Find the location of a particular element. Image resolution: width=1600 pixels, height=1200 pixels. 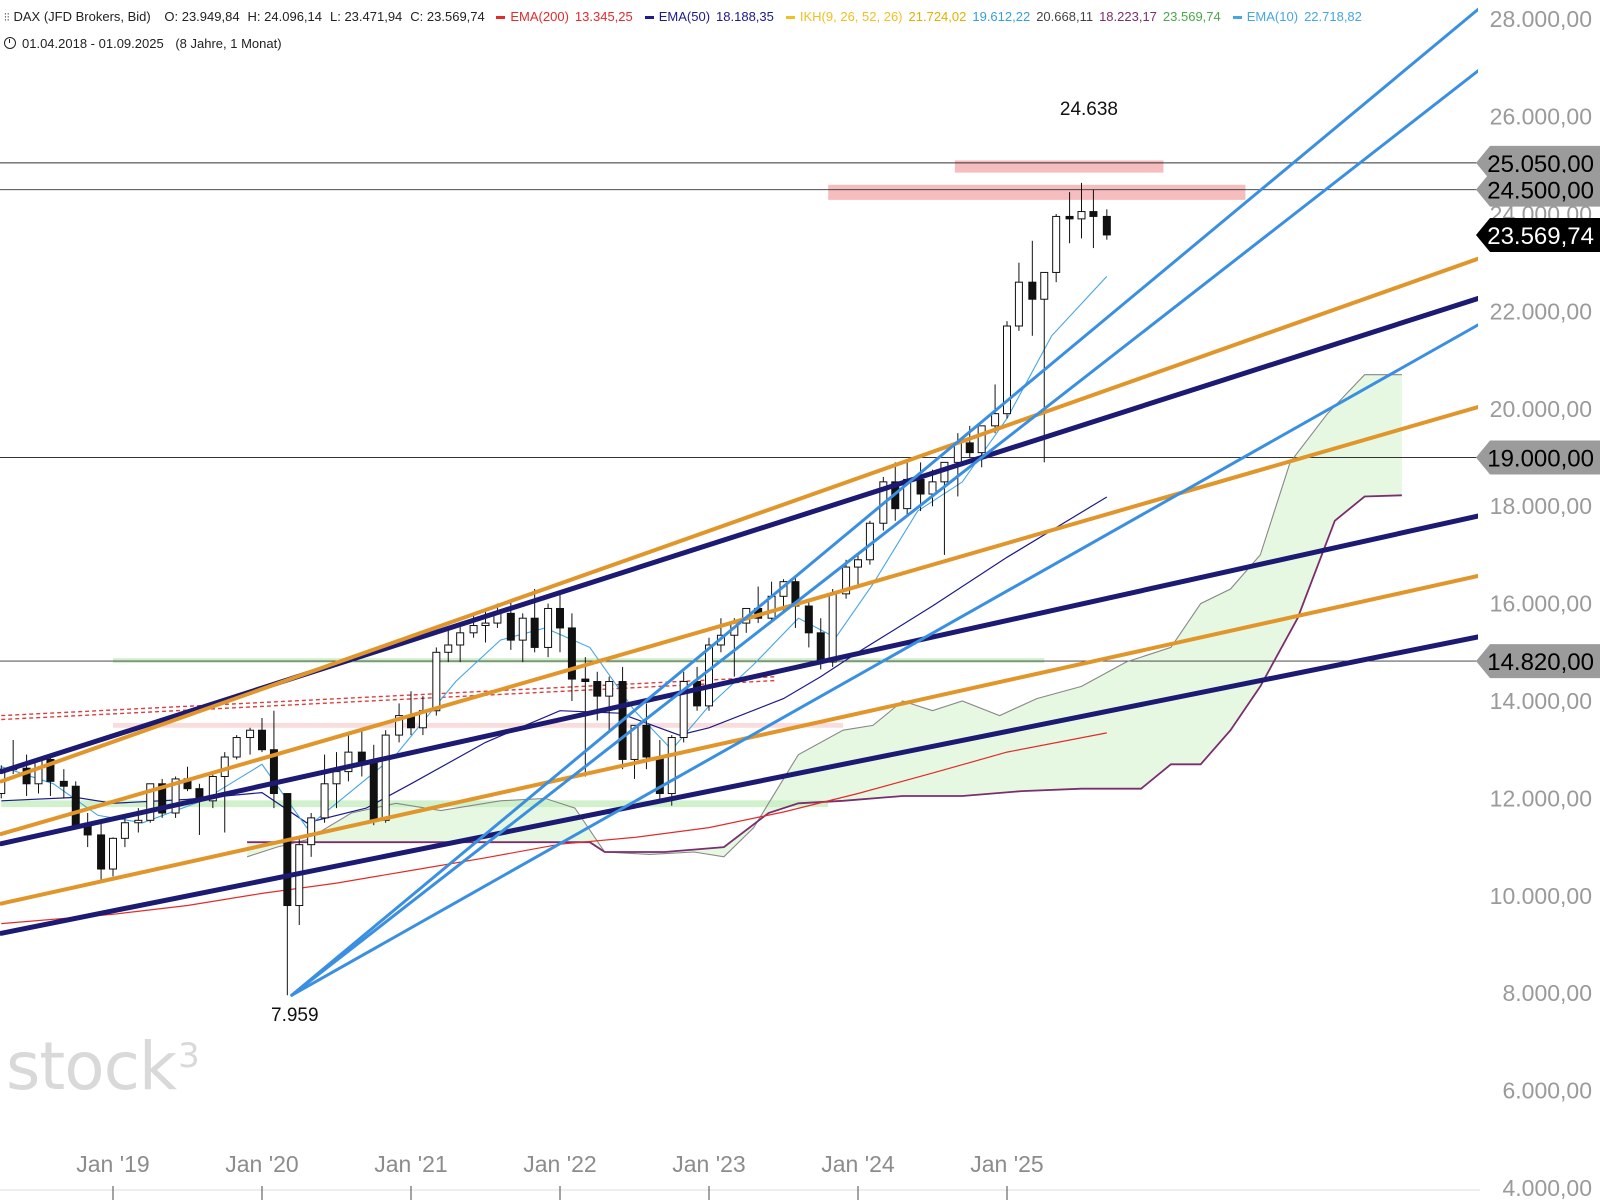

ohlc-item: L: 23.471,94 is located at coordinates (366, 16).